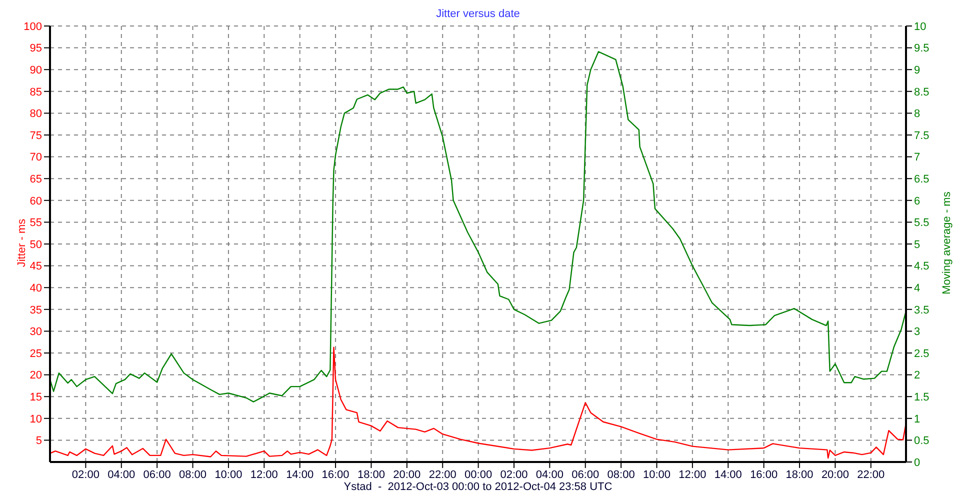 Image resolution: width=956 pixels, height=501 pixels. What do you see at coordinates (36, 114) in the screenshot?
I see `y-tick-label: 80` at bounding box center [36, 114].